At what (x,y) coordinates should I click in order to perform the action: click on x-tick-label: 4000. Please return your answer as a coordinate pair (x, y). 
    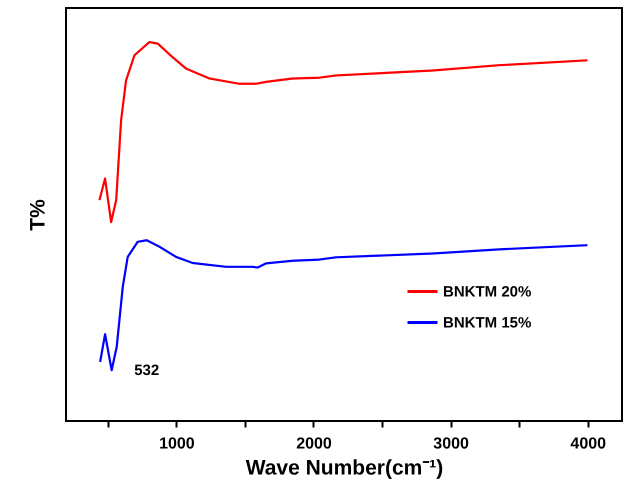
    Looking at the image, I should click on (588, 444).